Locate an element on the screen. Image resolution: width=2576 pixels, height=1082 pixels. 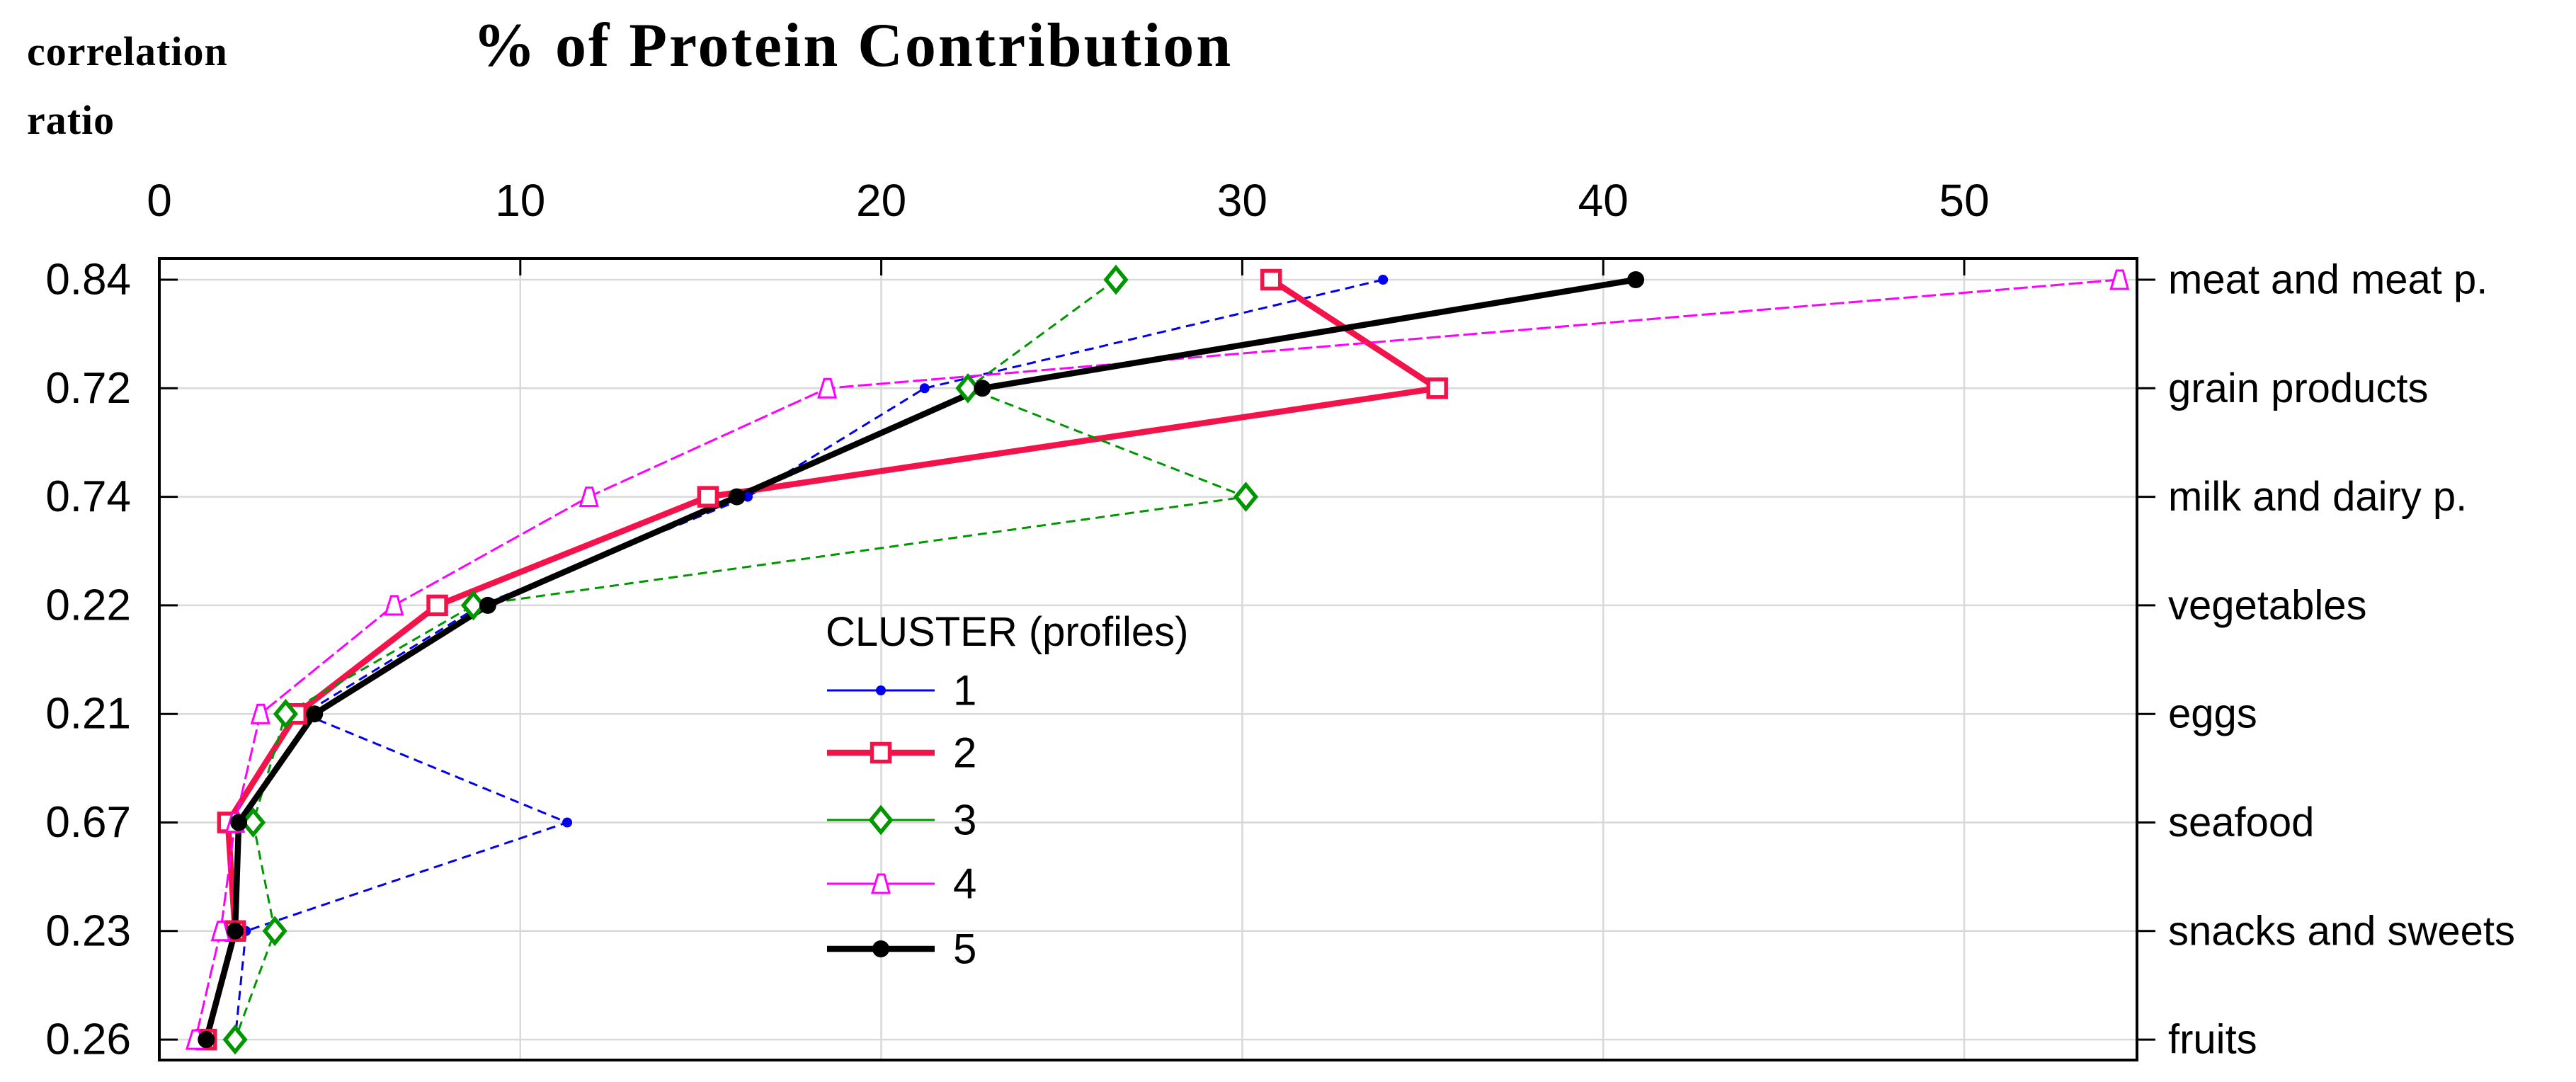
x-tick-label: 40 is located at coordinates (1603, 201).